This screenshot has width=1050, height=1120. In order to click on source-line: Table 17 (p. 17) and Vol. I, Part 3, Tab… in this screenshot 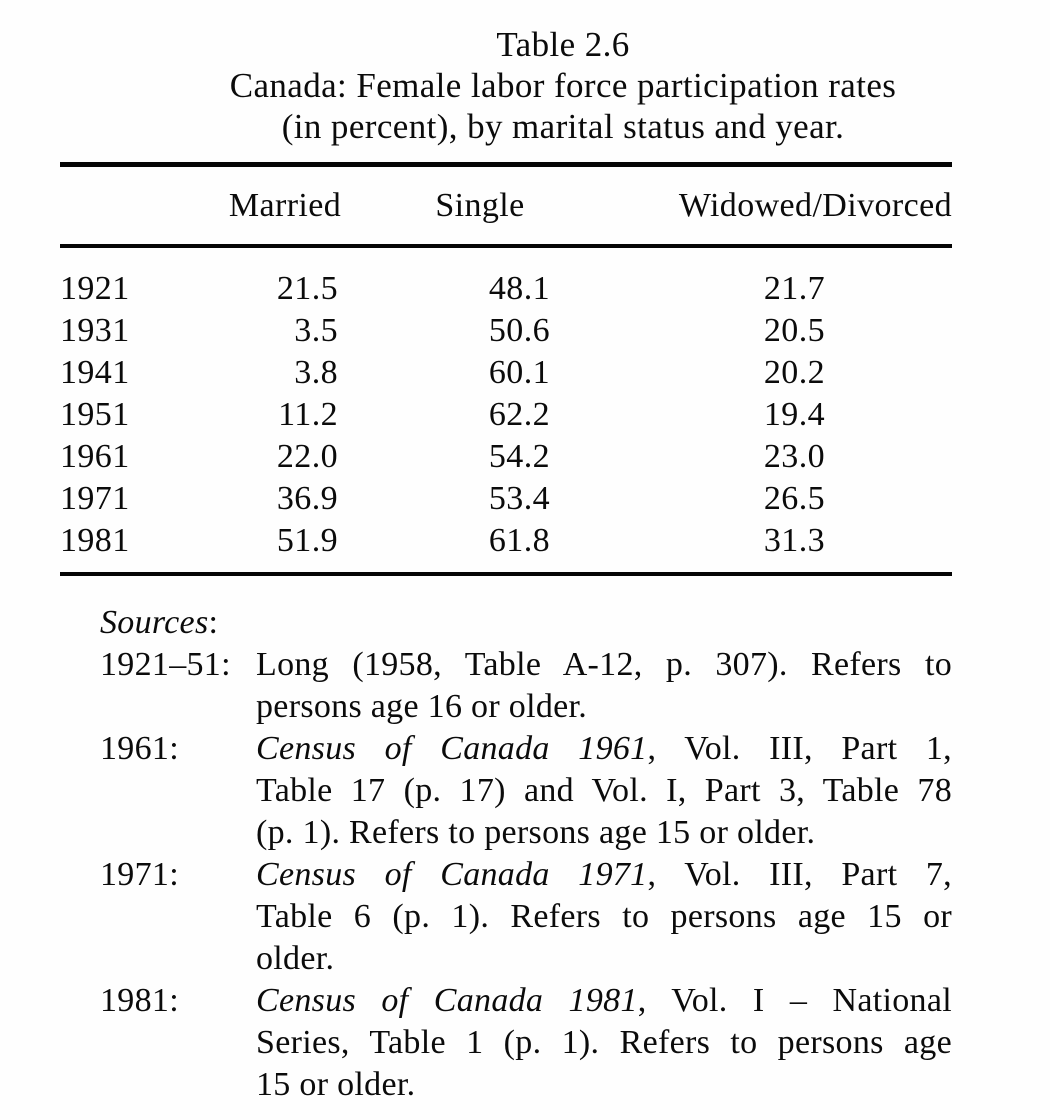, I will do `click(604, 790)`.